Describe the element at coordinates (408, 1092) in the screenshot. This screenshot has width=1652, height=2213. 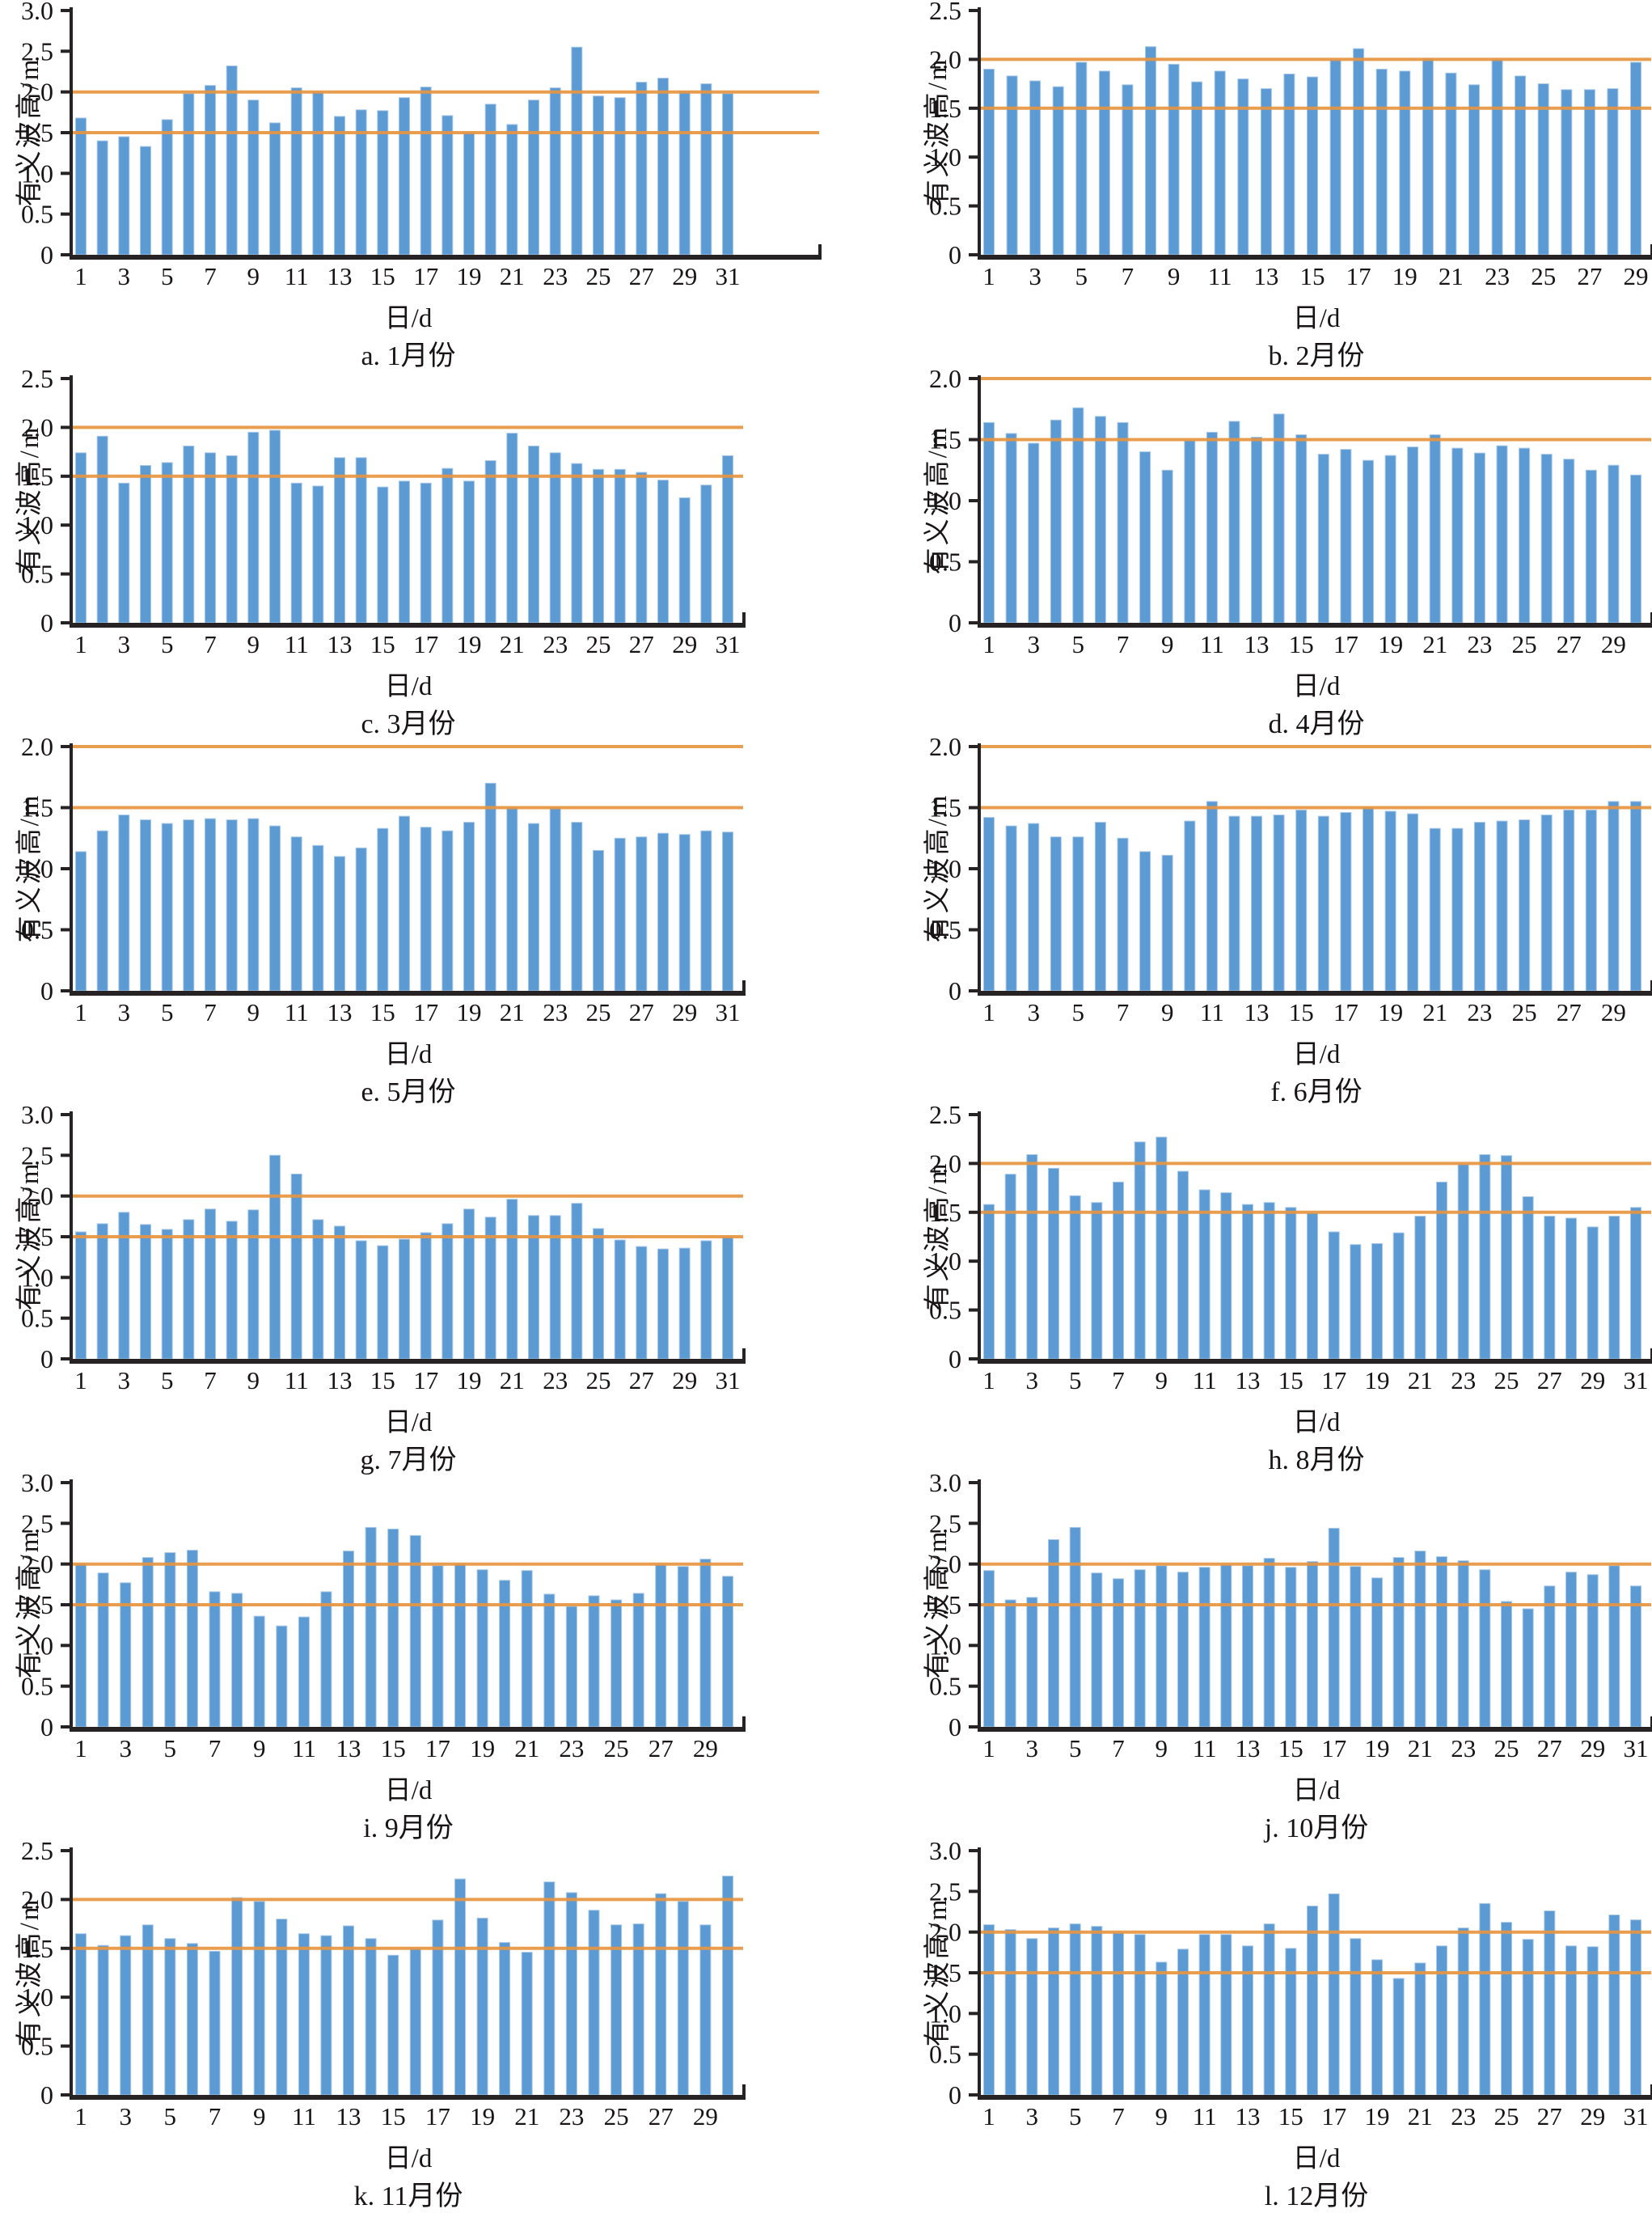
I see `chart-caption: e. 5月份` at that location.